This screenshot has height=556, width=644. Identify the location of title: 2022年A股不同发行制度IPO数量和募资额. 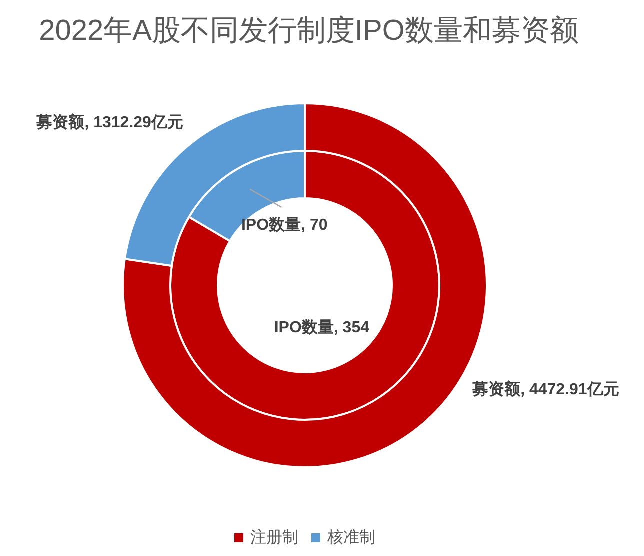
(309, 31).